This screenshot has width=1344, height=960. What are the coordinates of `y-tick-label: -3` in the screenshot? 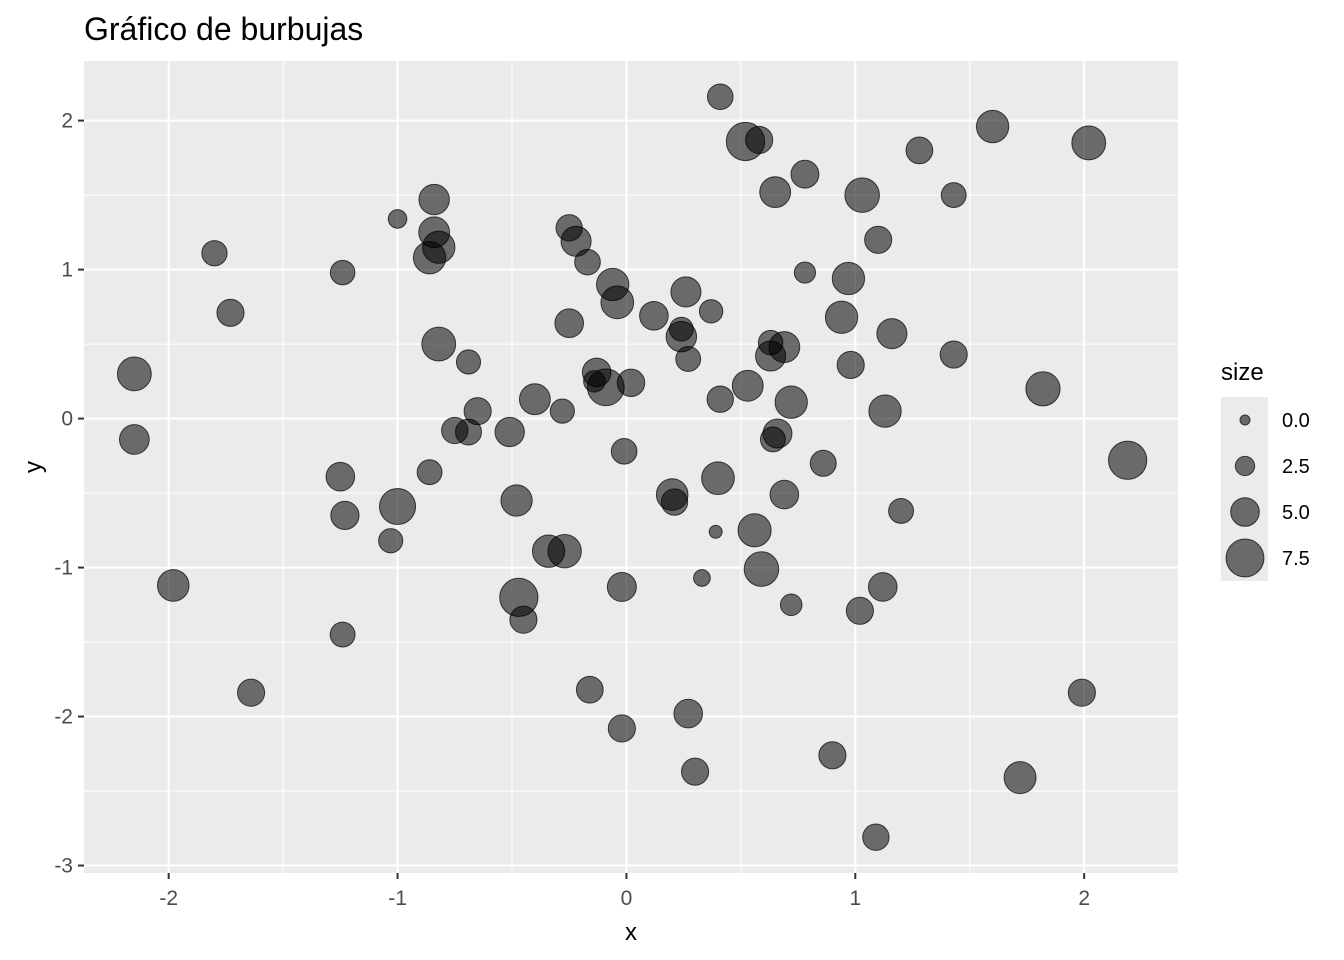 It's located at (63, 866).